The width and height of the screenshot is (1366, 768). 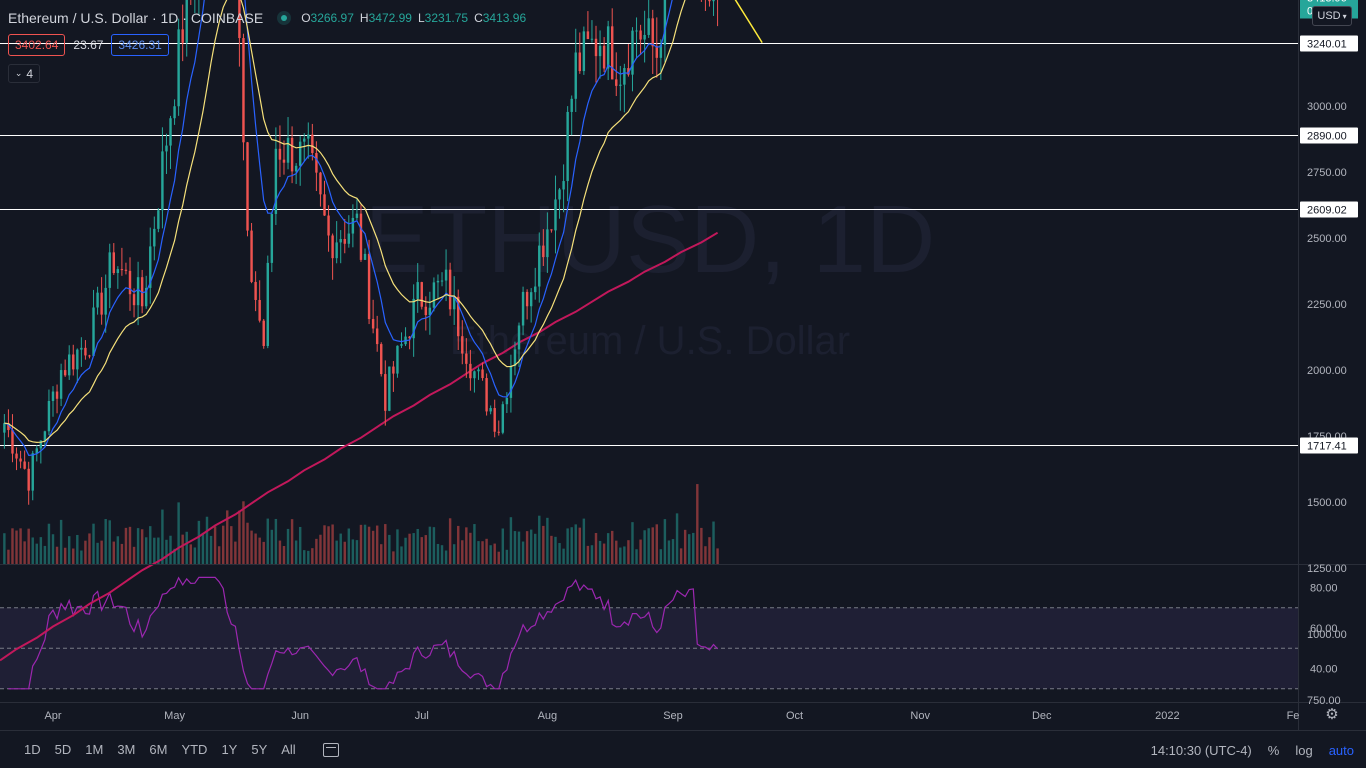 I want to click on buy-price-button: 3426.31, so click(x=140, y=45).